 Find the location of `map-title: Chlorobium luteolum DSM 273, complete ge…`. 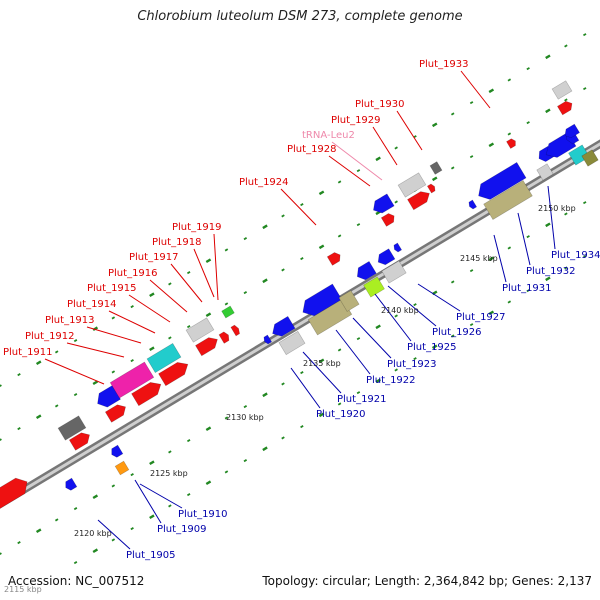

map-title: Chlorobium luteolum DSM 273, complete ge… is located at coordinates (300, 16).